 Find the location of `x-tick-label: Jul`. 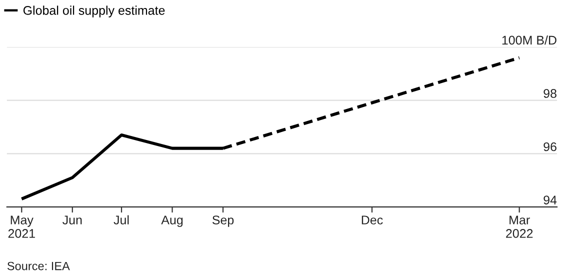

x-tick-label: Jul is located at coordinates (121, 219).